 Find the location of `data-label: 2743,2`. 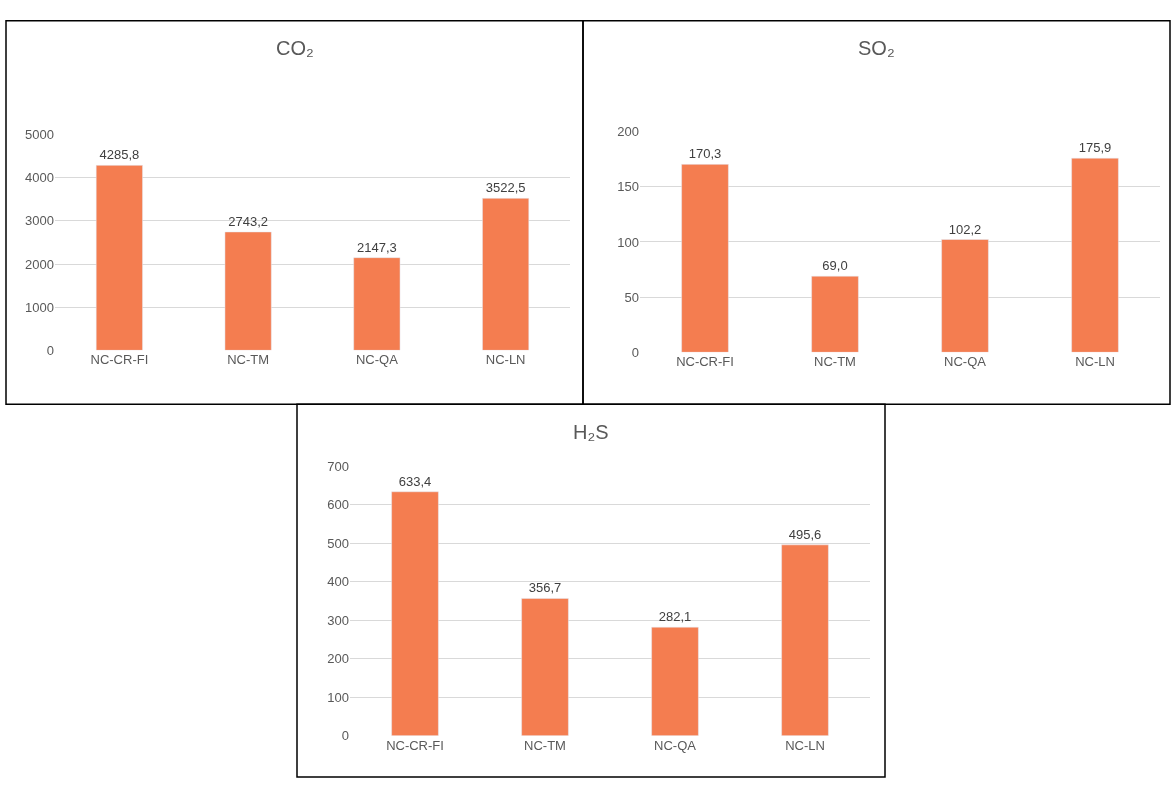

data-label: 2743,2 is located at coordinates (248, 221).